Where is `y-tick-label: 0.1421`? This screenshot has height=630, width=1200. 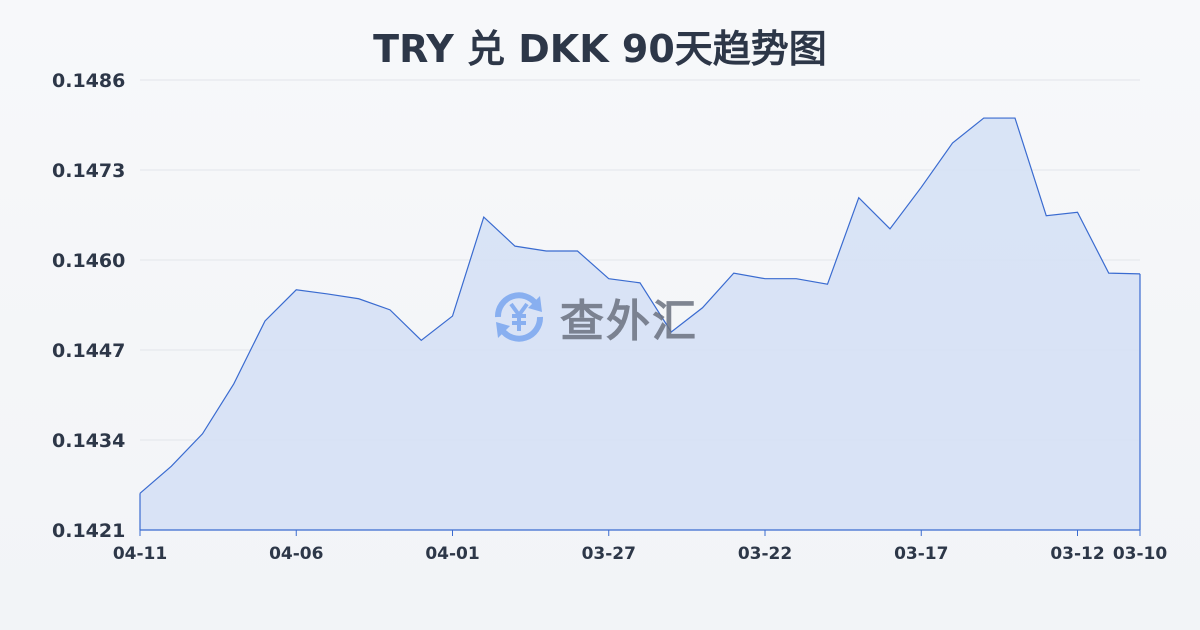
y-tick-label: 0.1421 is located at coordinates (88, 531).